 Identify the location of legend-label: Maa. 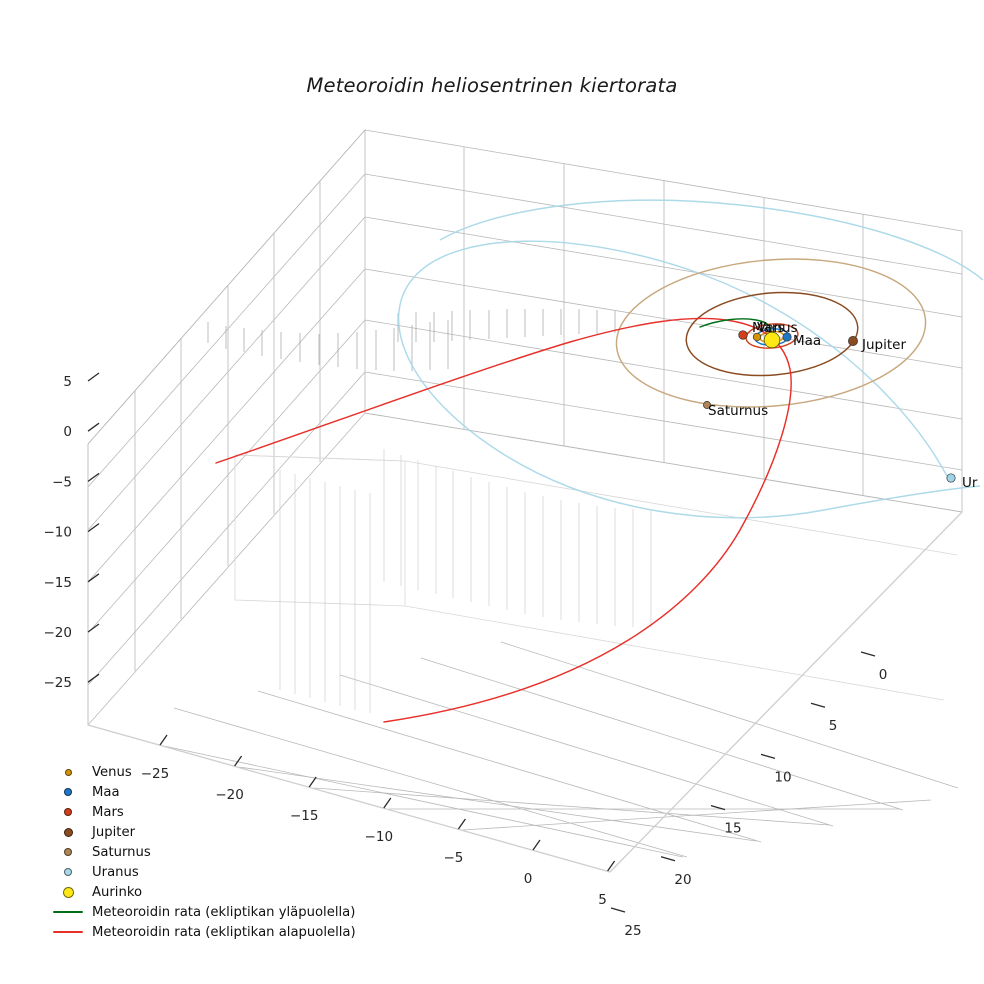
(106, 792).